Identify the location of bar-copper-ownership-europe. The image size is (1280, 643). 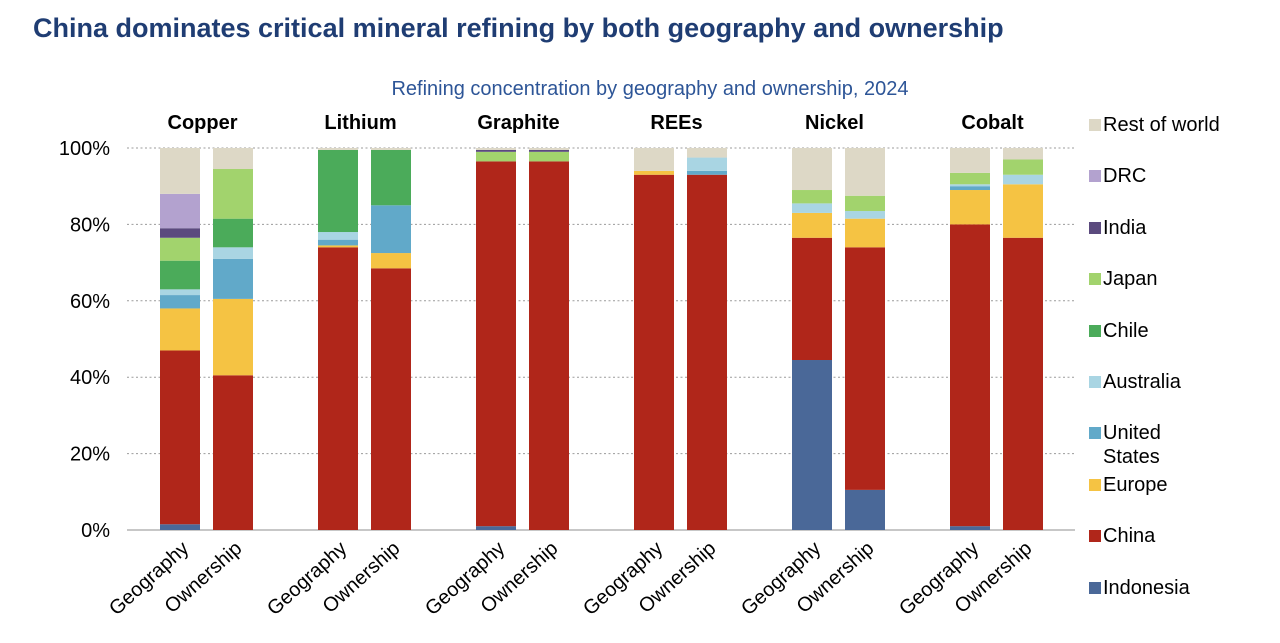
(233, 337).